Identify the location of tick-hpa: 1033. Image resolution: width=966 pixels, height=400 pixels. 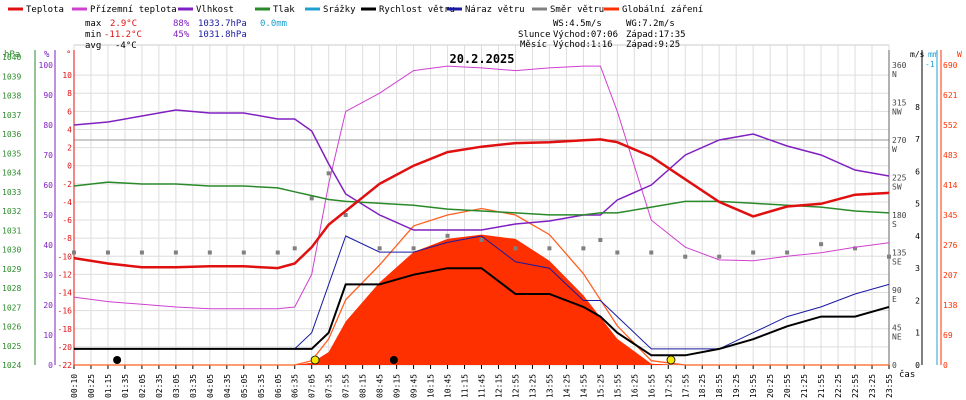
(11, 192).